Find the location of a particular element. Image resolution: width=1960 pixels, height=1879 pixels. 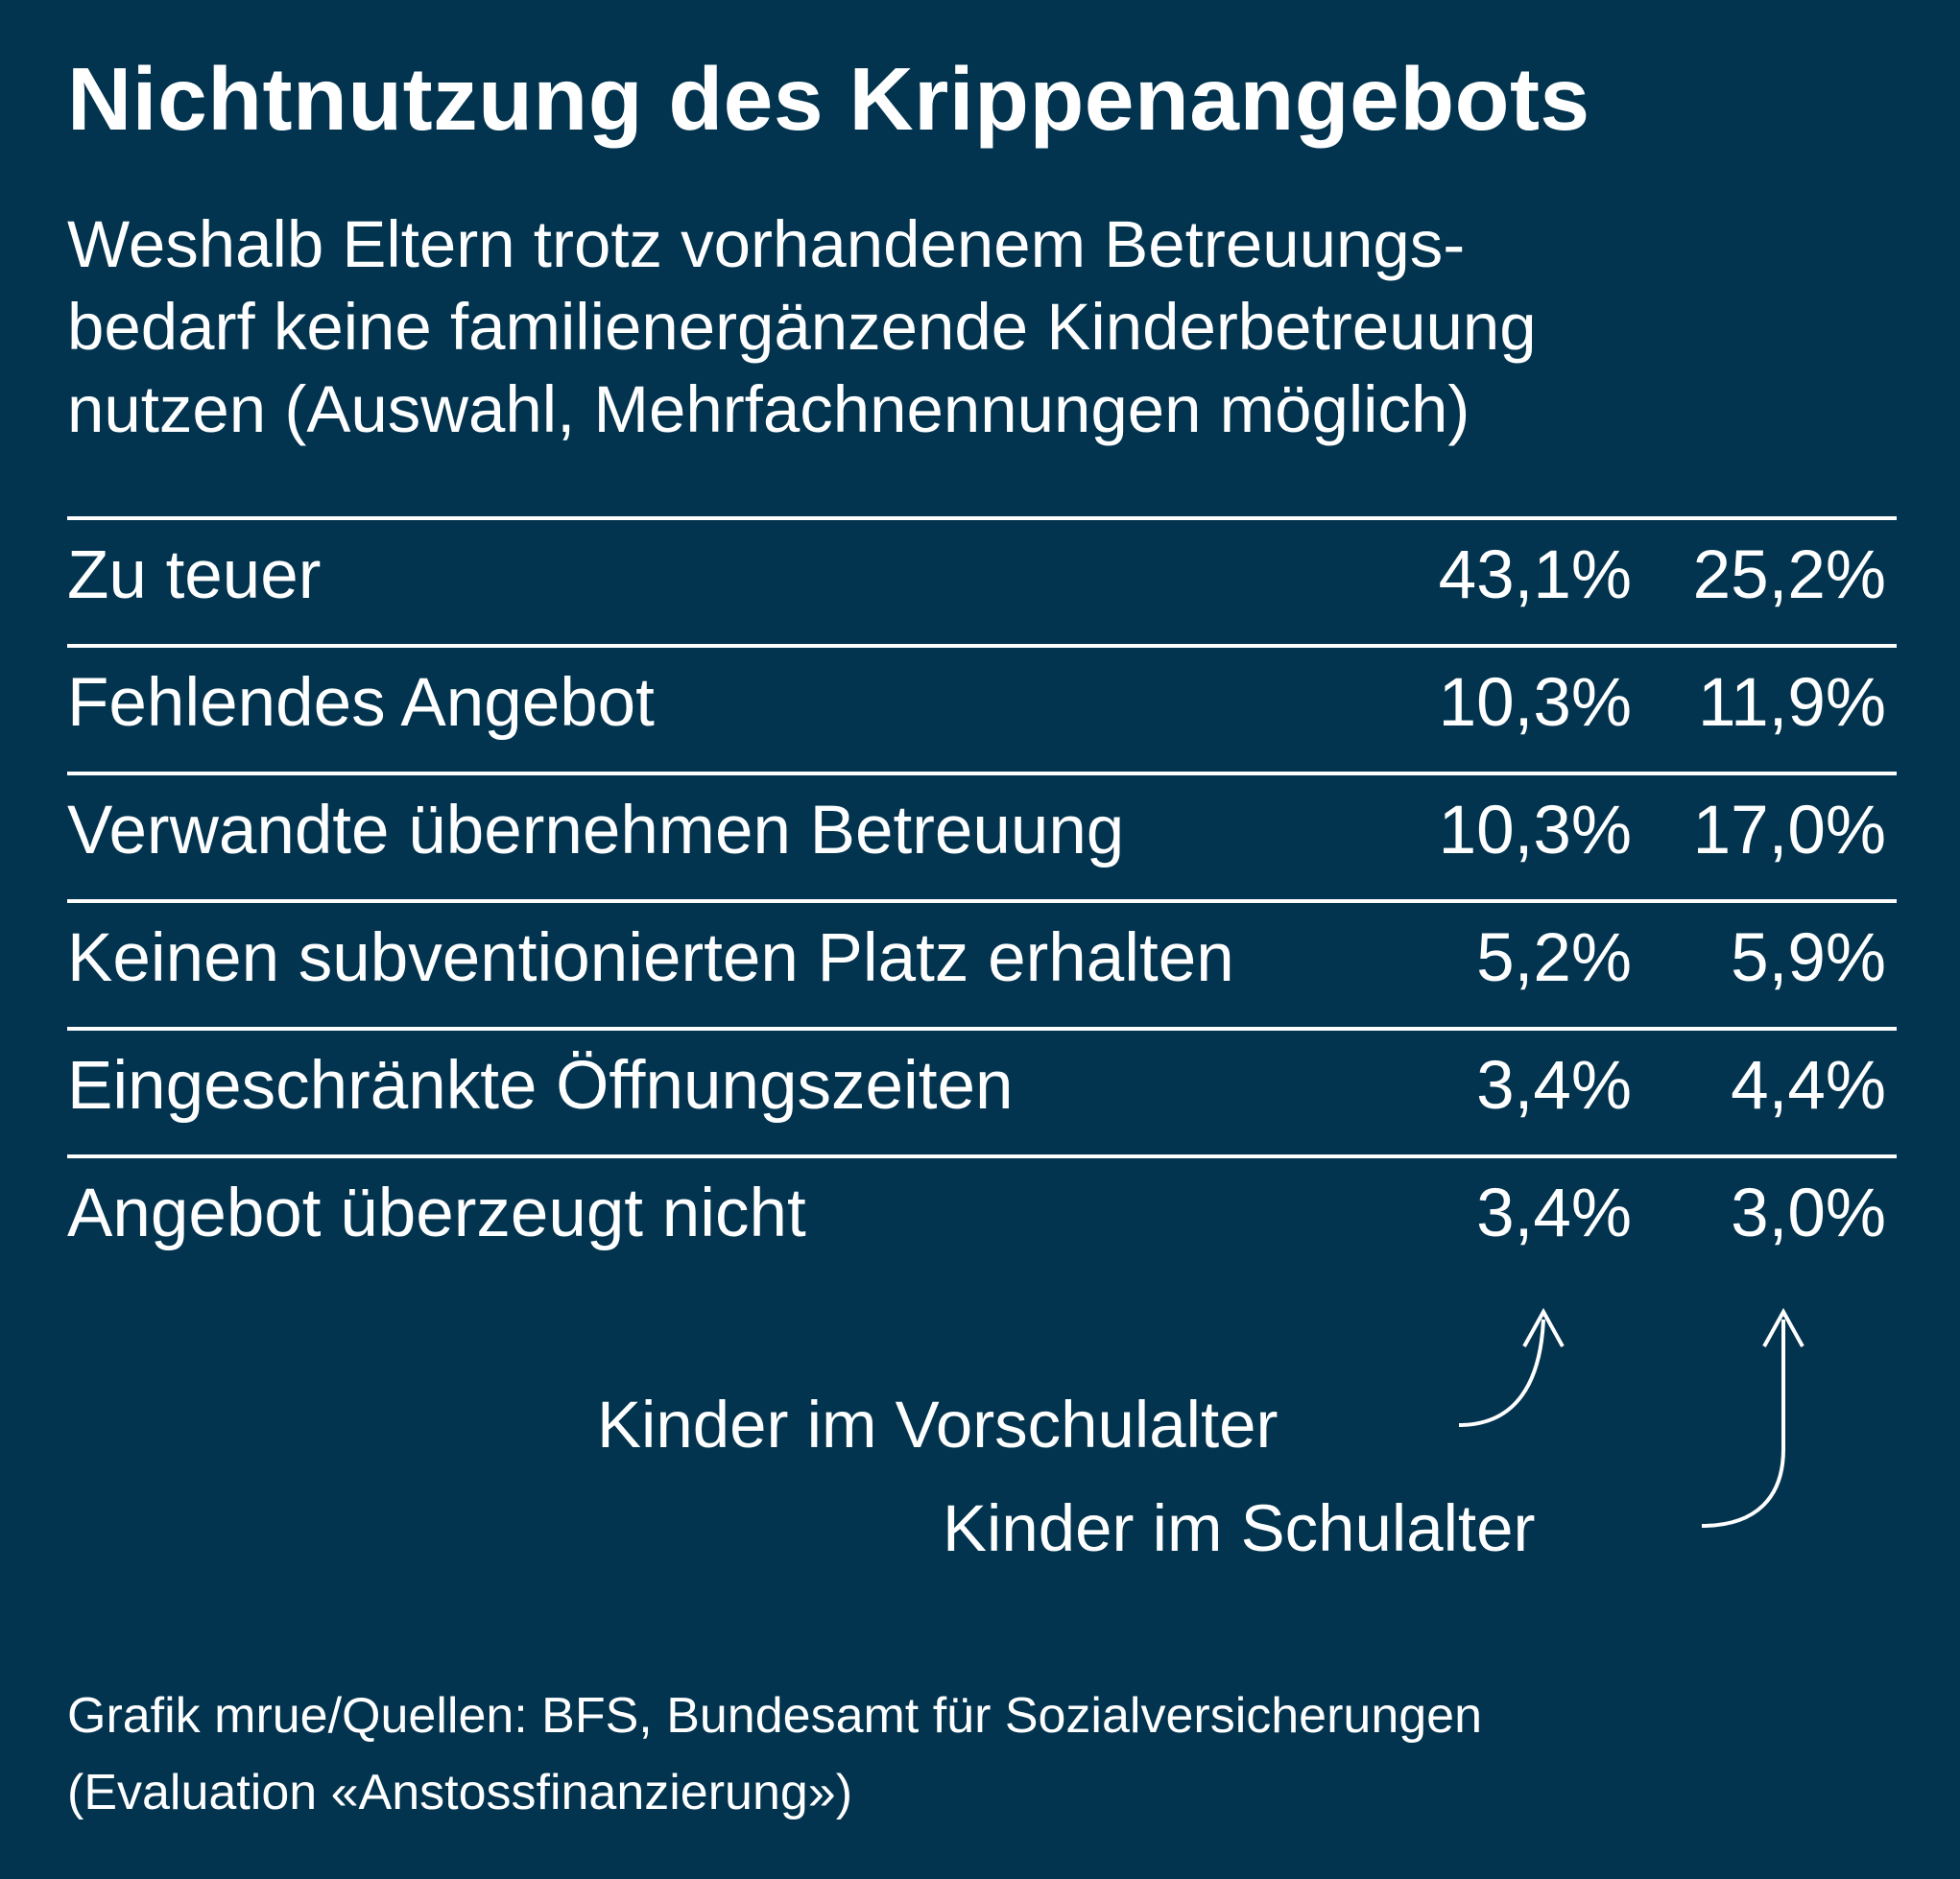

arrow-schulalter is located at coordinates (1743, 1424).